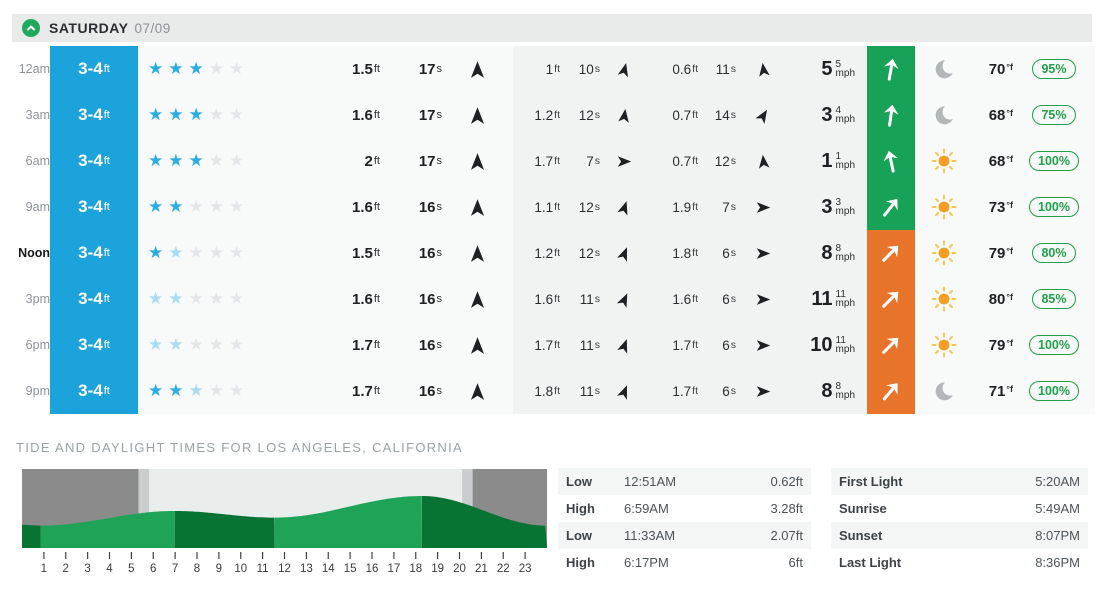  What do you see at coordinates (557, 299) in the screenshot?
I see `secondary-swell-height-unit: ft` at bounding box center [557, 299].